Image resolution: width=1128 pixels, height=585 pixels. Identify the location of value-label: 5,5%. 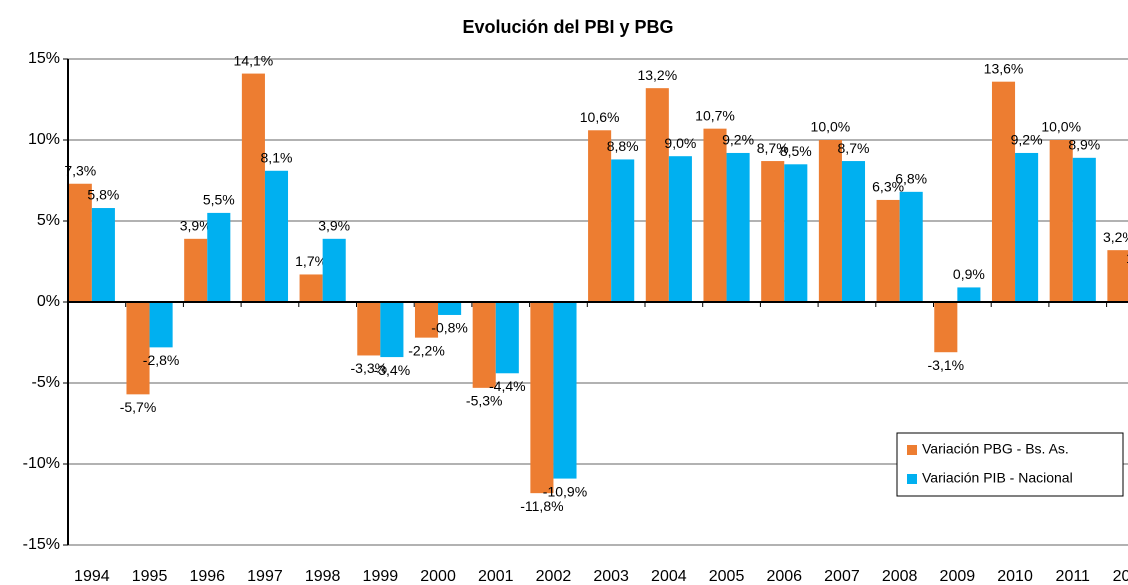
(219, 200).